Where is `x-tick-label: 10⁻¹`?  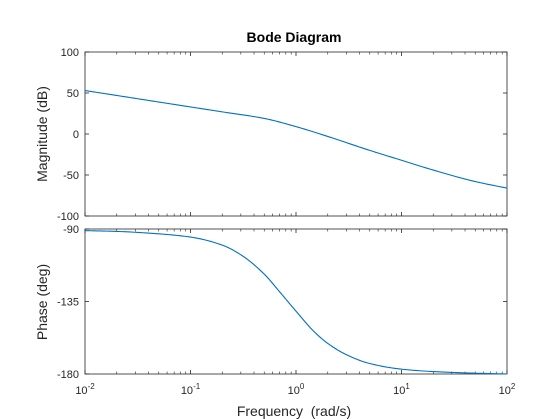
x-tick-label: 10⁻¹ is located at coordinates (191, 389).